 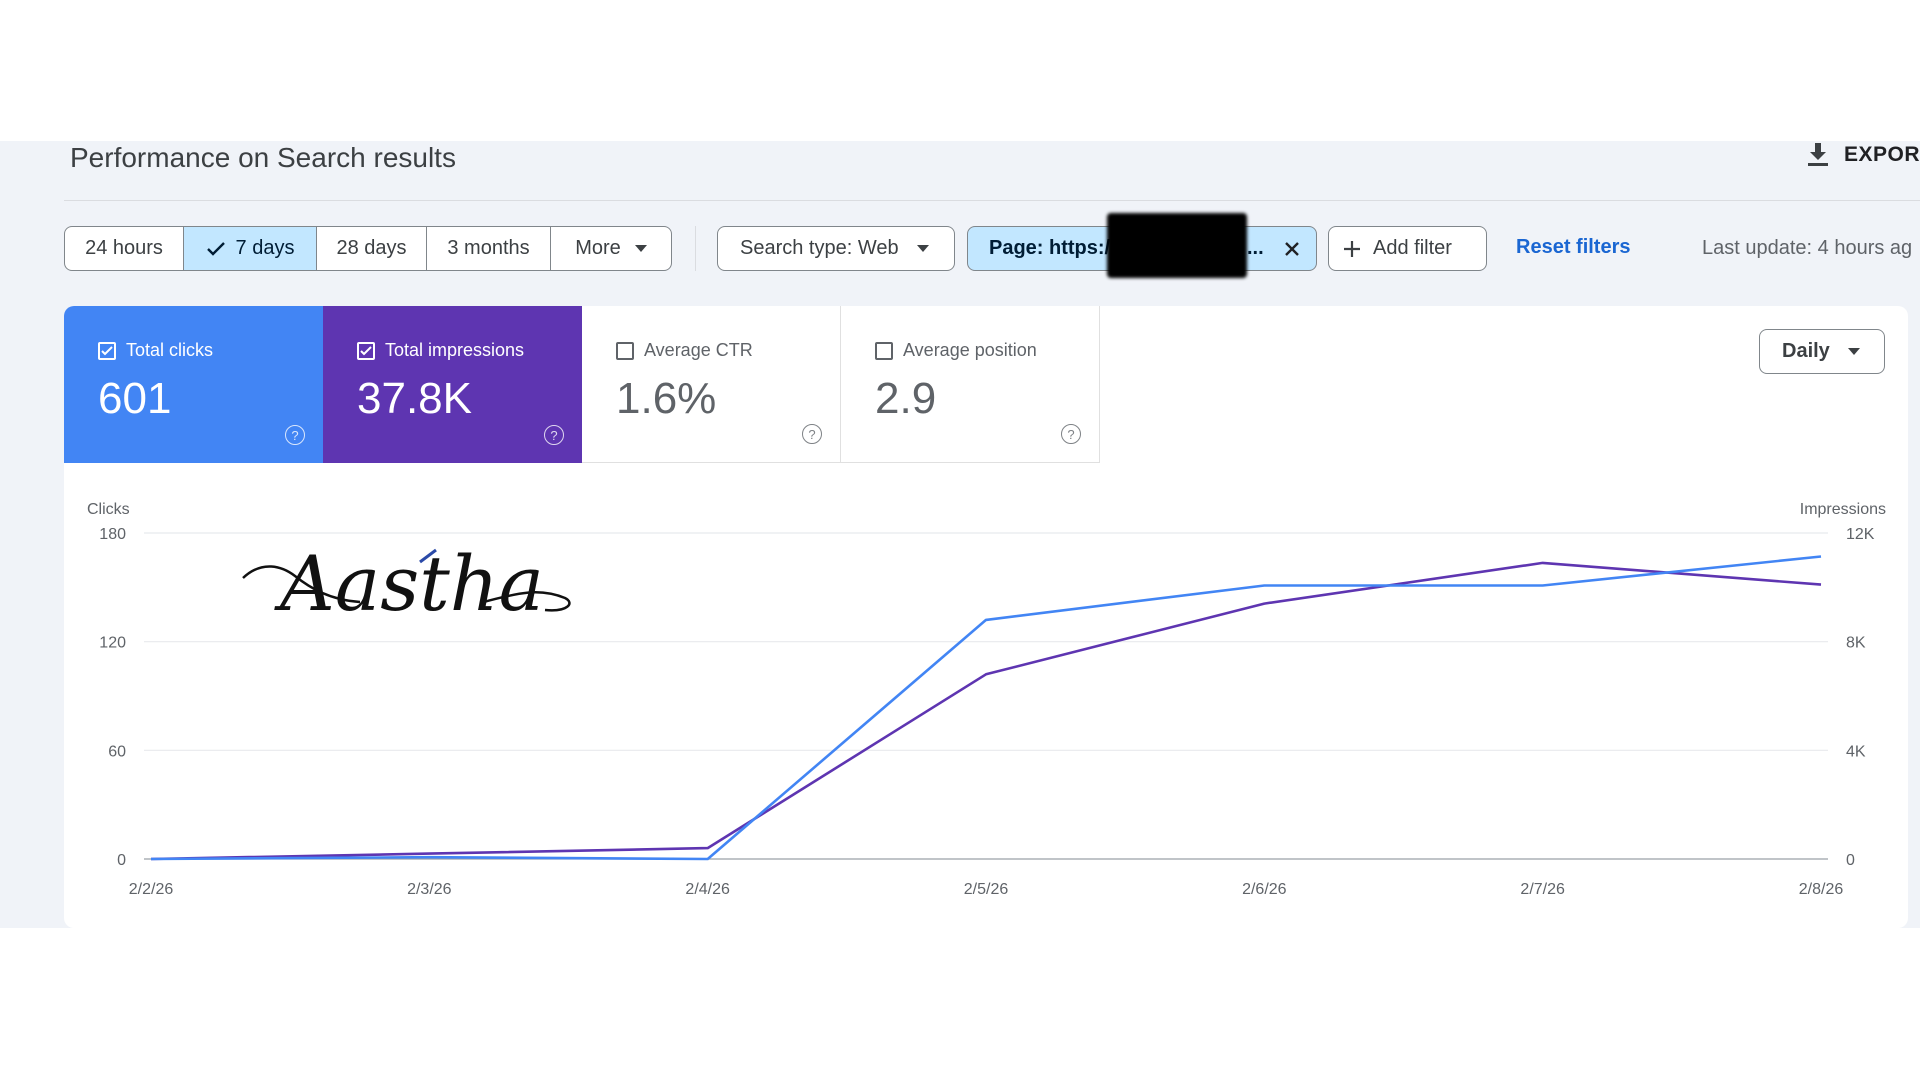 I want to click on metric-total-impressions: Total impressions 37.8K ?, so click(x=452, y=384).